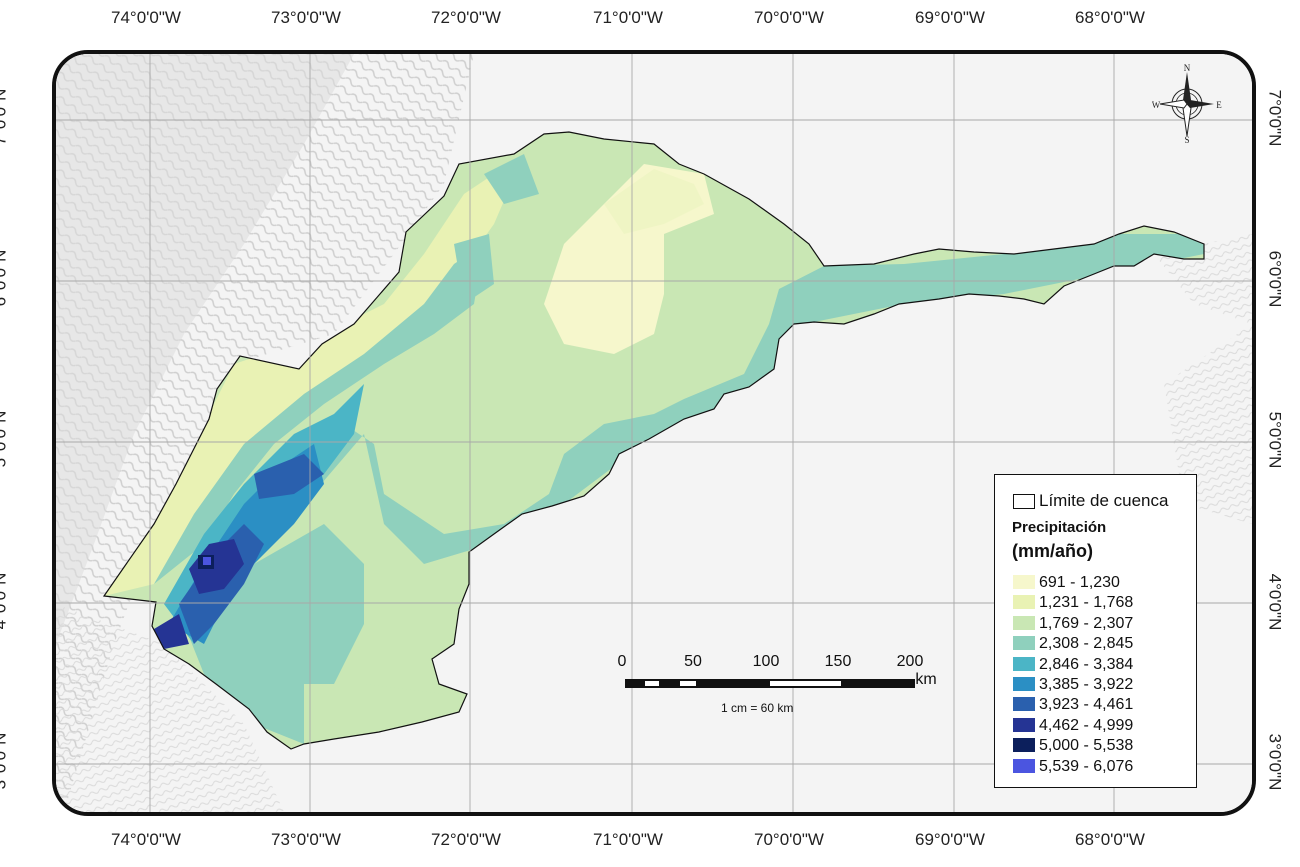 The width and height of the screenshot is (1300, 867). What do you see at coordinates (1086, 746) in the screenshot?
I see `legend-class-label: 5,000 - 5,538` at bounding box center [1086, 746].